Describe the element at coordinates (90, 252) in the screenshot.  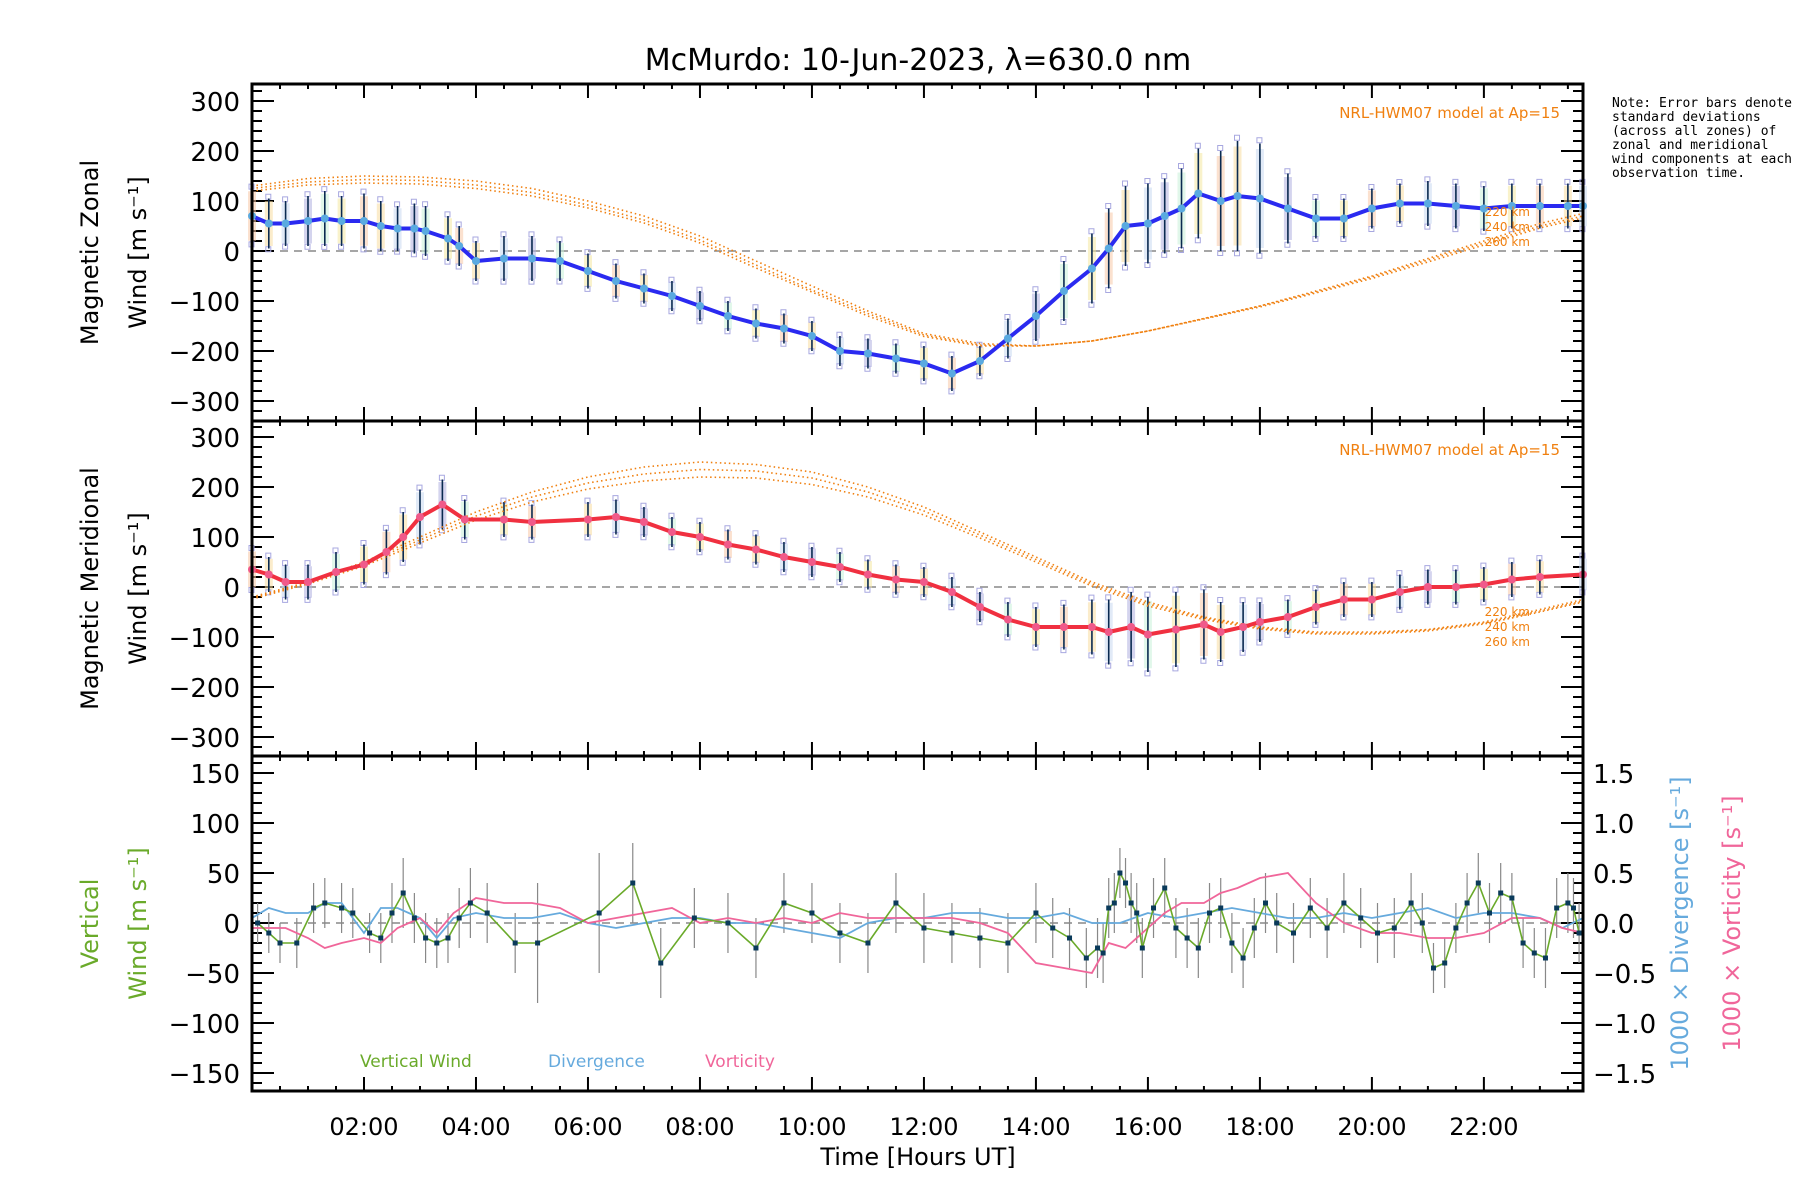
I see `y-axis-label-line1: Magnetic Zonal` at that location.